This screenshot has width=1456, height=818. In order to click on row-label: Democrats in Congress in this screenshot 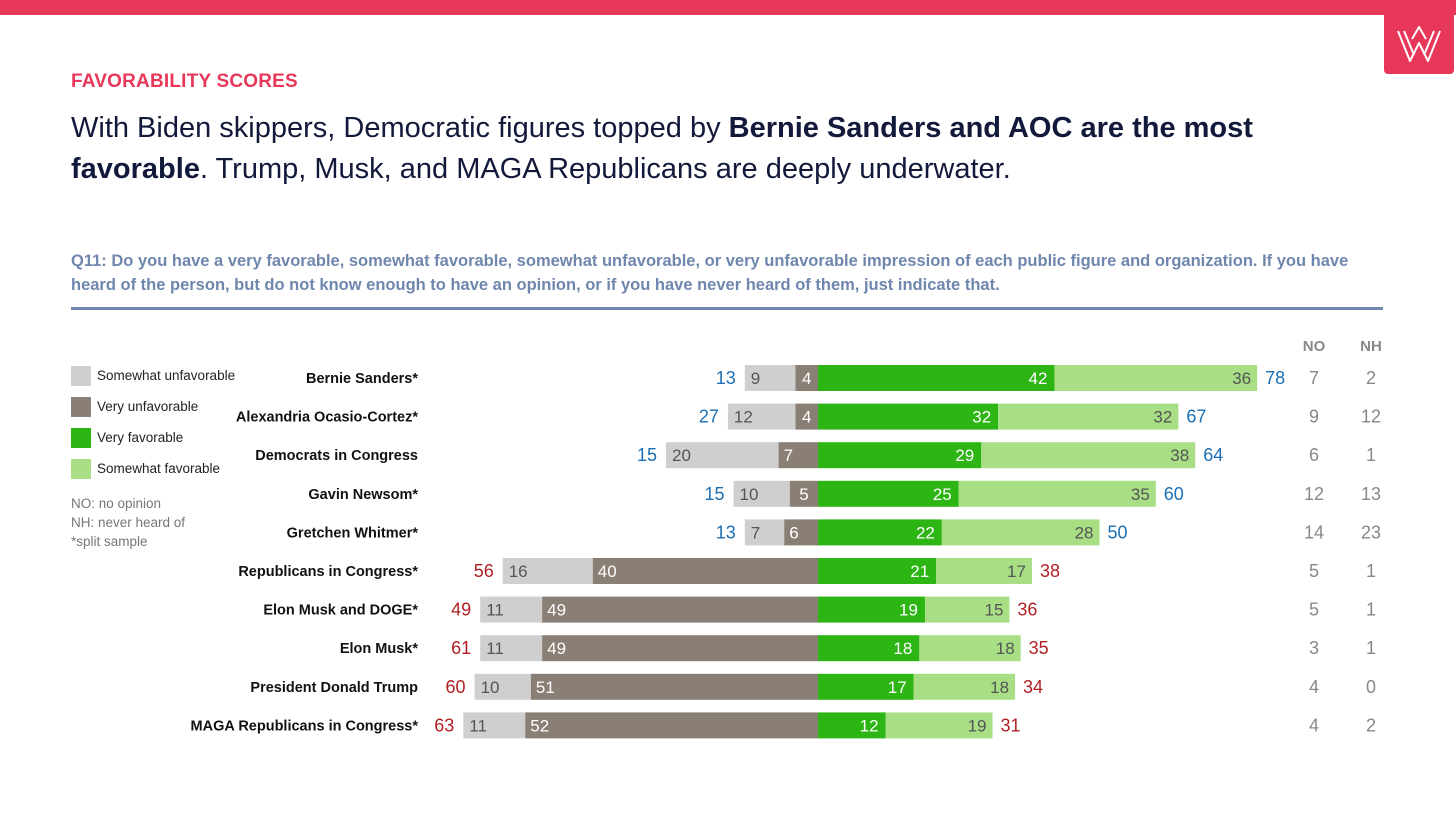, I will do `click(336, 456)`.